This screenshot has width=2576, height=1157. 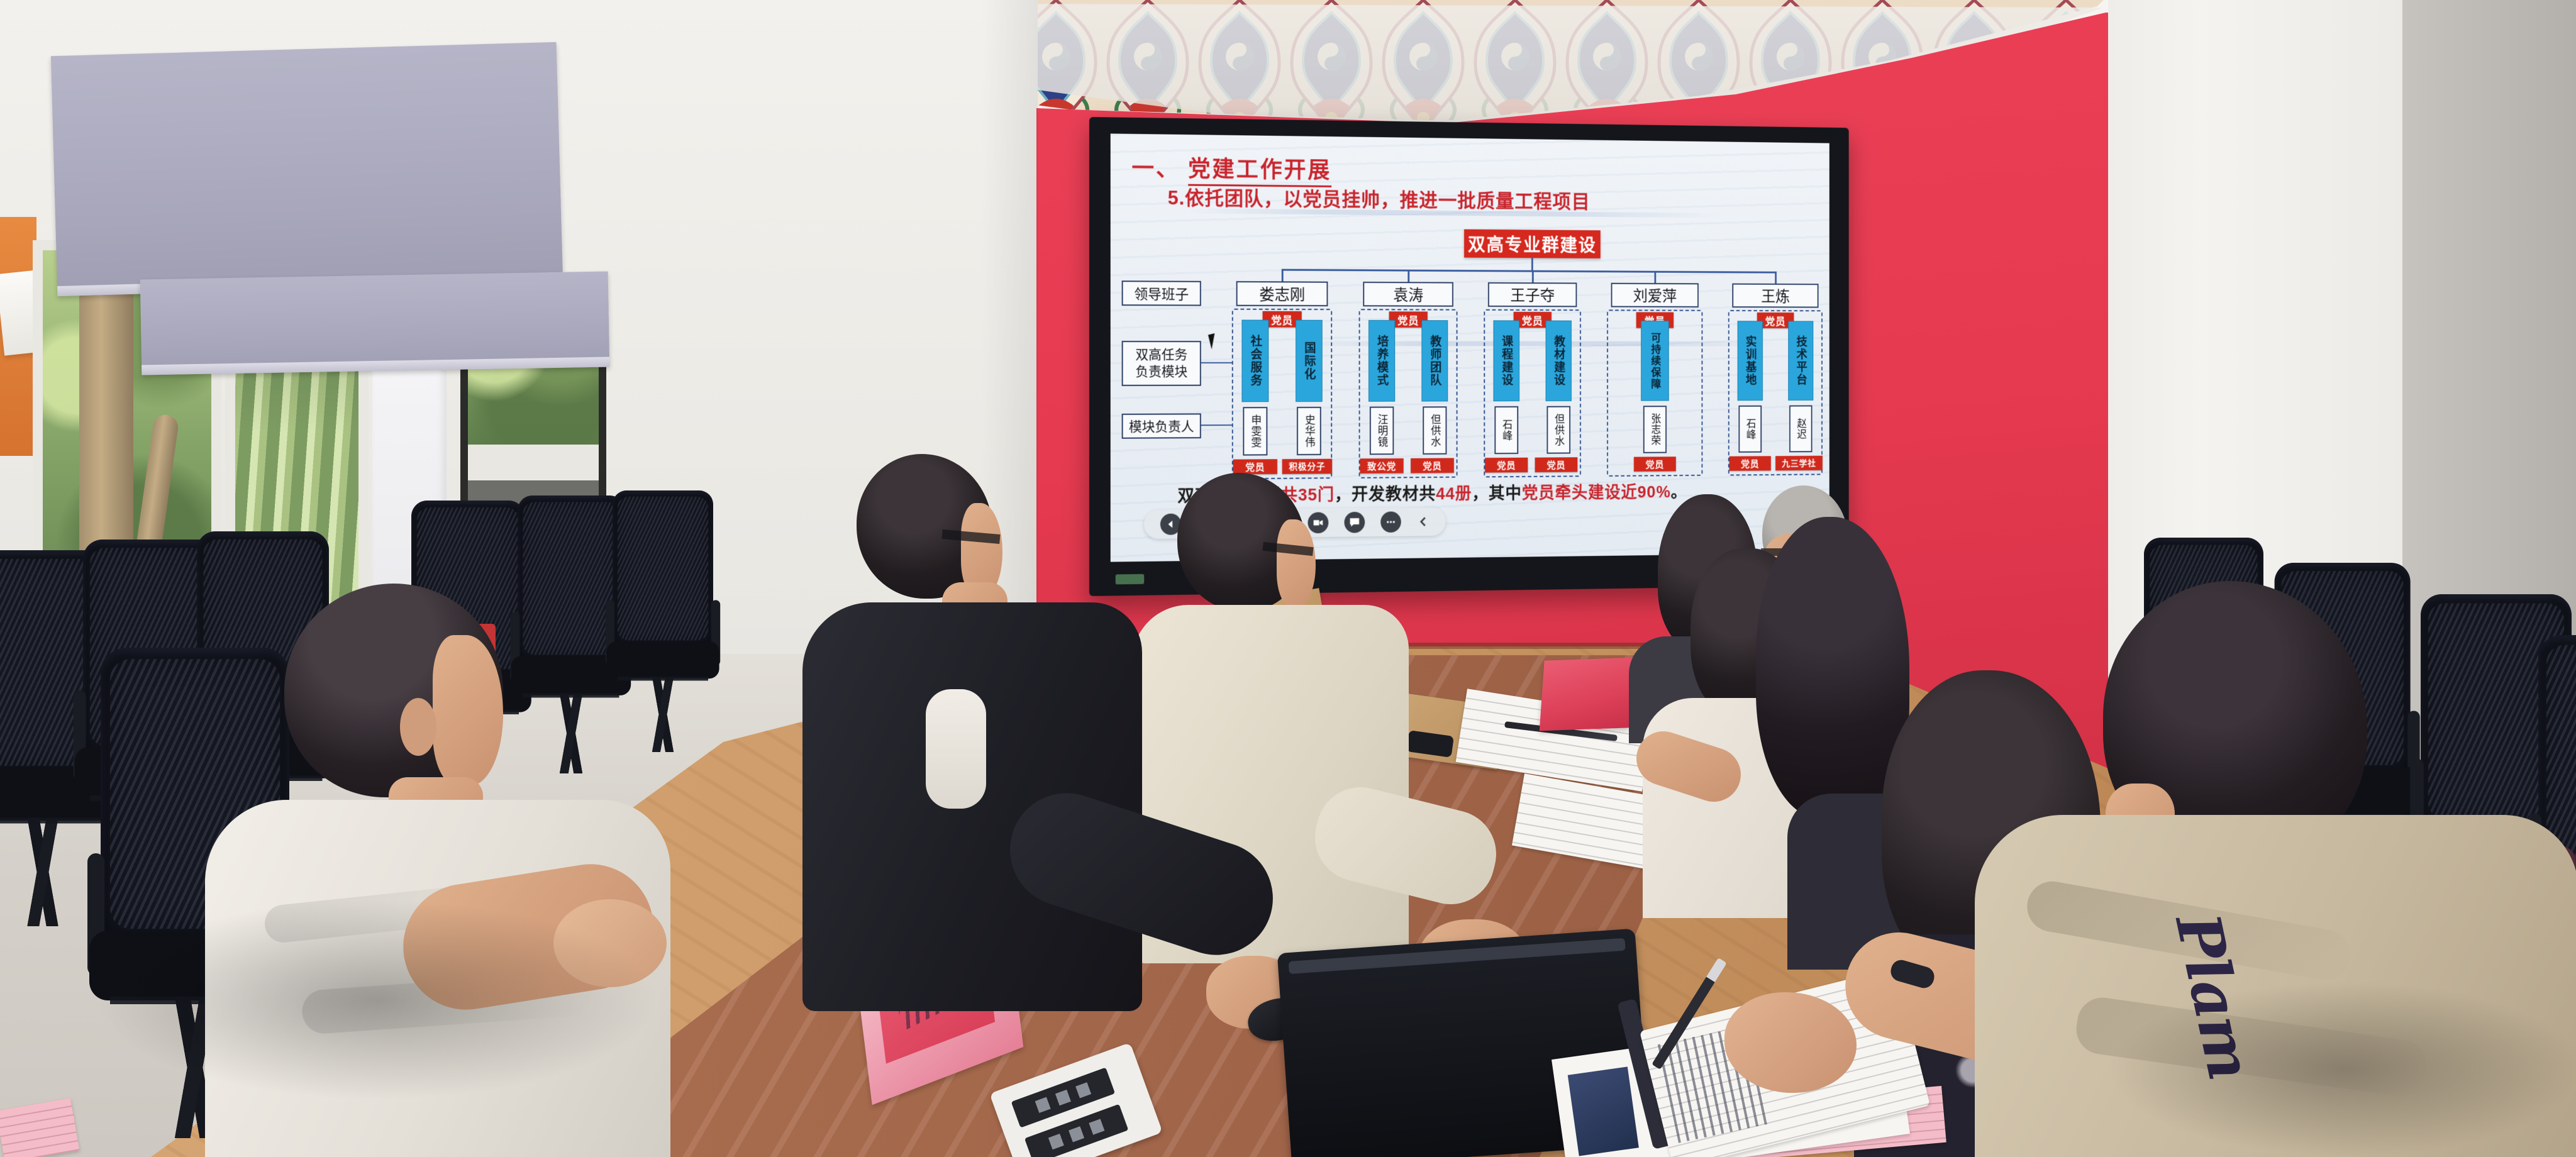 I want to click on chart-root-box: 双高专业群建设, so click(x=1532, y=243).